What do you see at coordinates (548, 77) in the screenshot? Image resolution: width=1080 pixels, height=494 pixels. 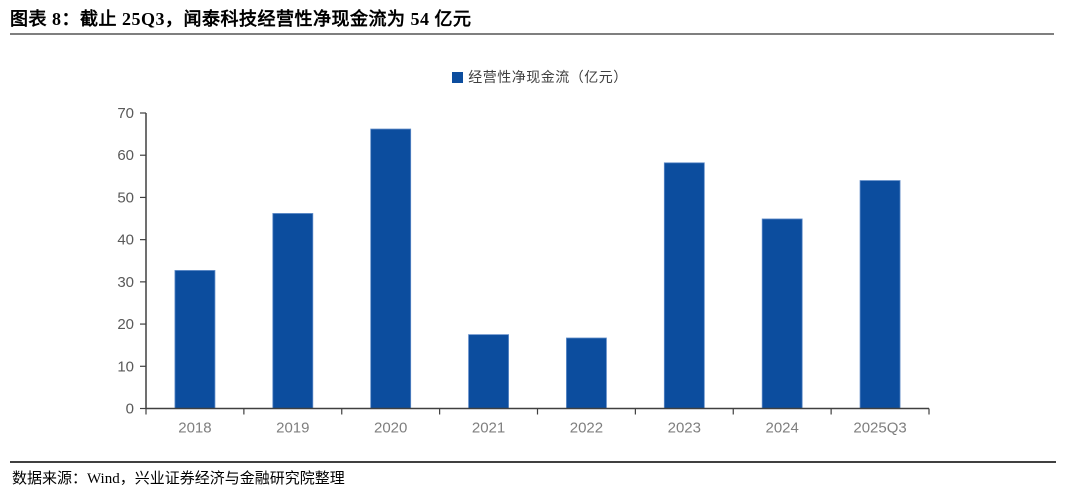 I see `legend-label: 经营性净现金流（亿元）` at bounding box center [548, 77].